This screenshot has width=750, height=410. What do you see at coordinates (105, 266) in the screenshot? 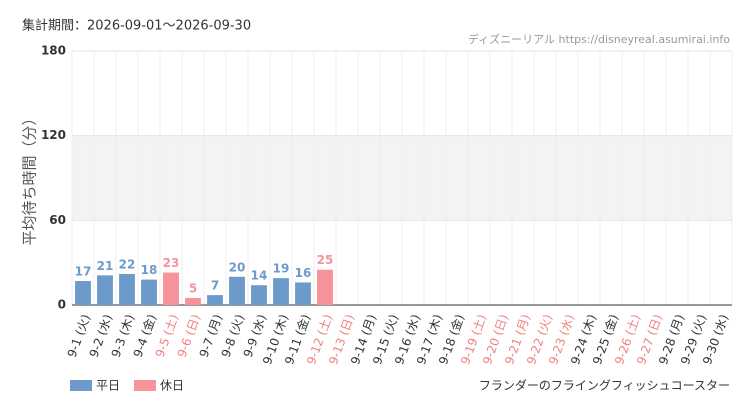
I see `data-label: 21` at bounding box center [105, 266].